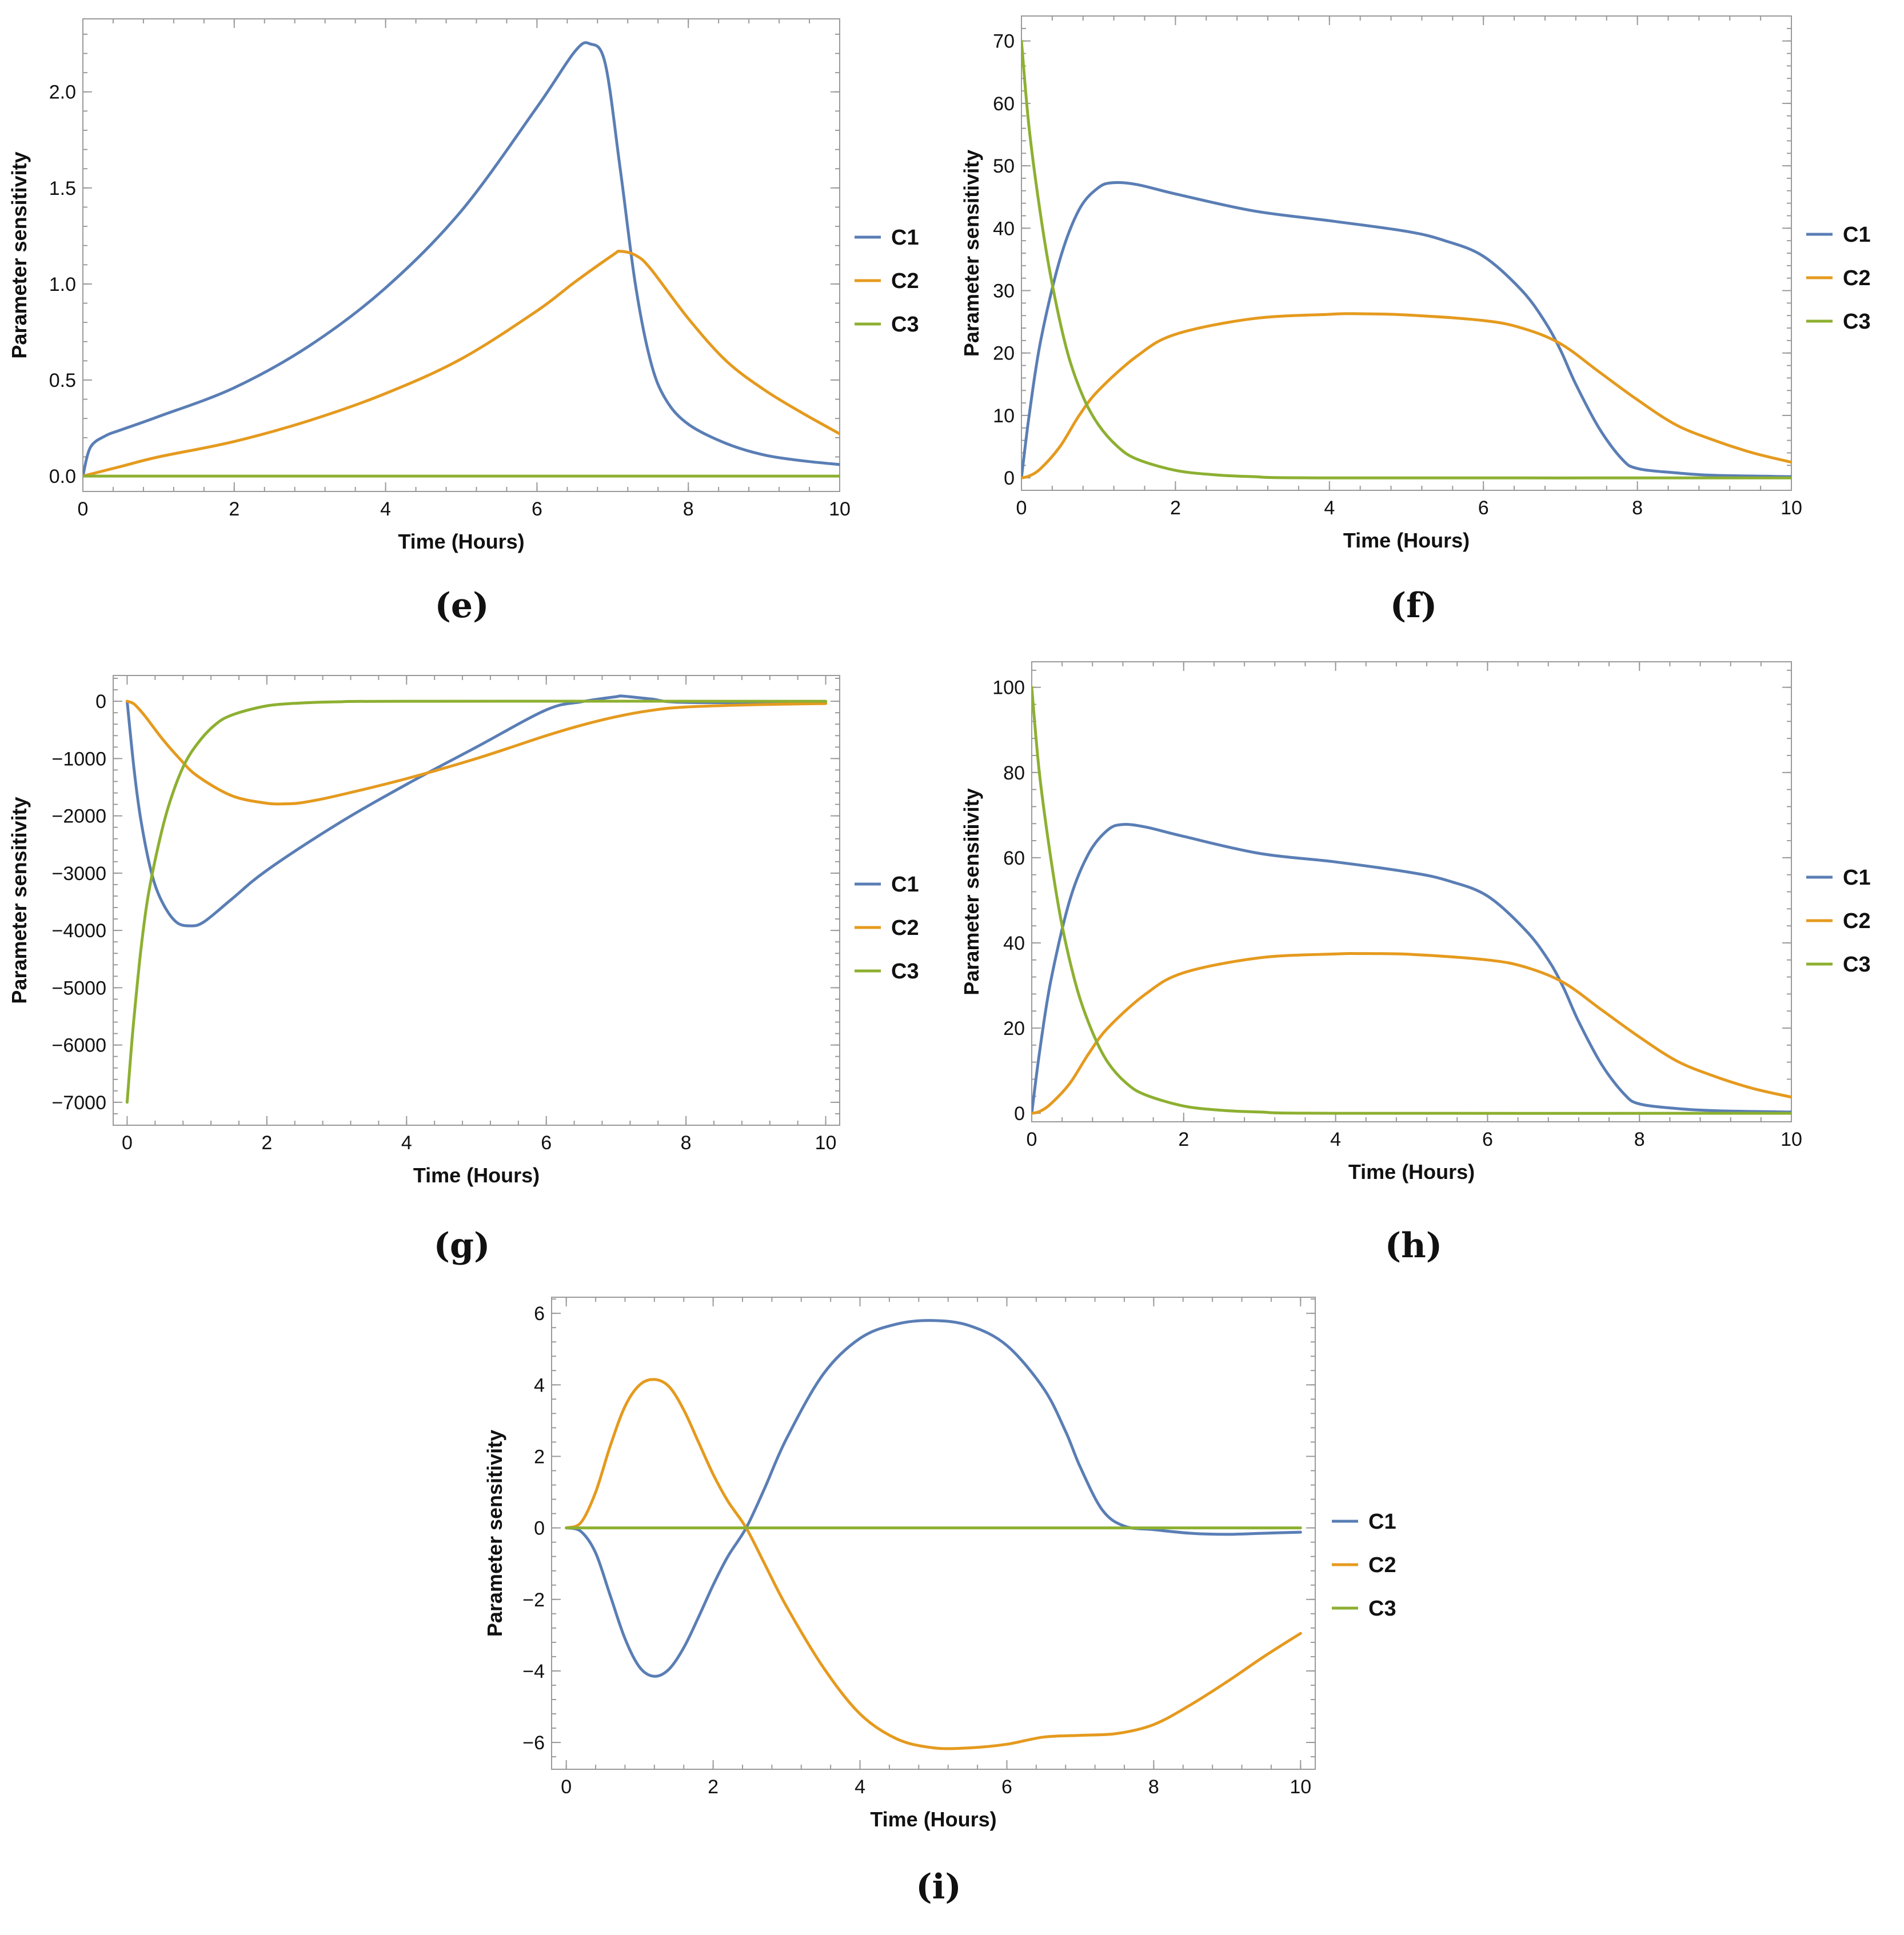 Image resolution: width=1904 pixels, height=1935 pixels. Describe the element at coordinates (539, 1457) in the screenshot. I see `y-tick-label: 2` at that location.